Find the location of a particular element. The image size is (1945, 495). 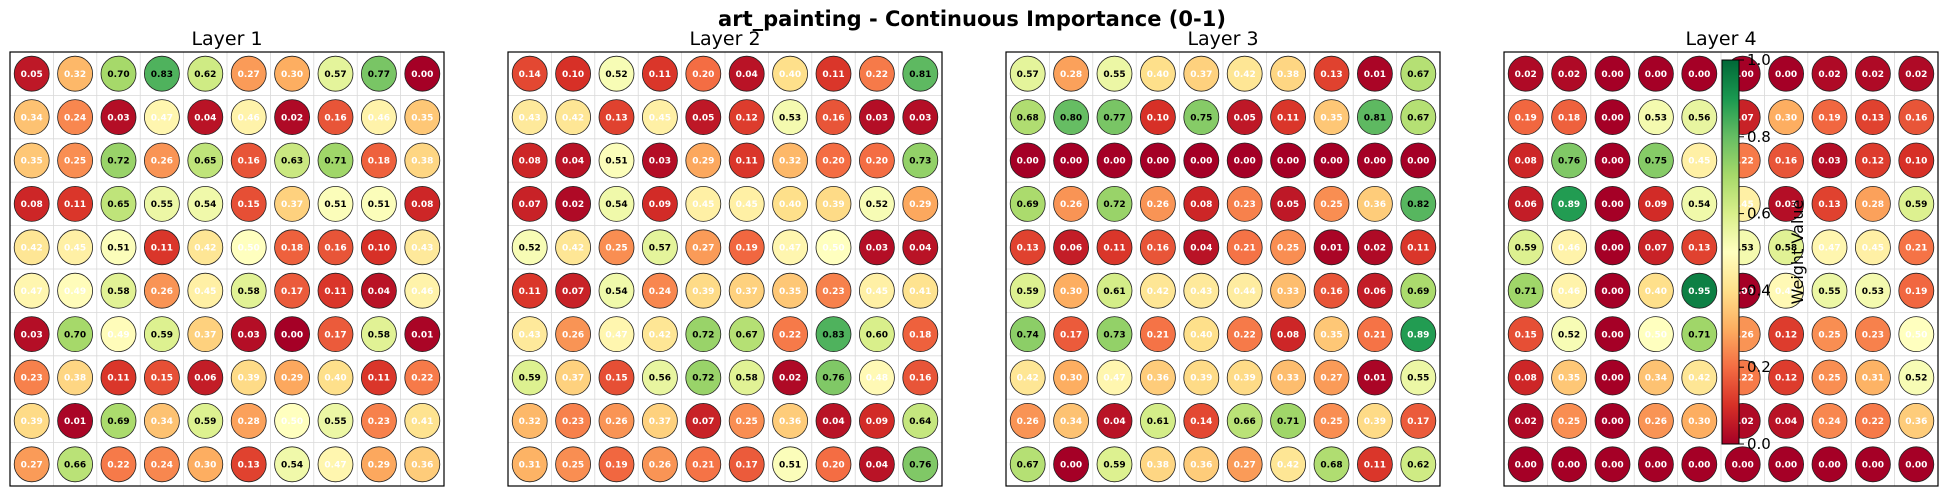

cell-value-label: 0.67 is located at coordinates (1418, 118).